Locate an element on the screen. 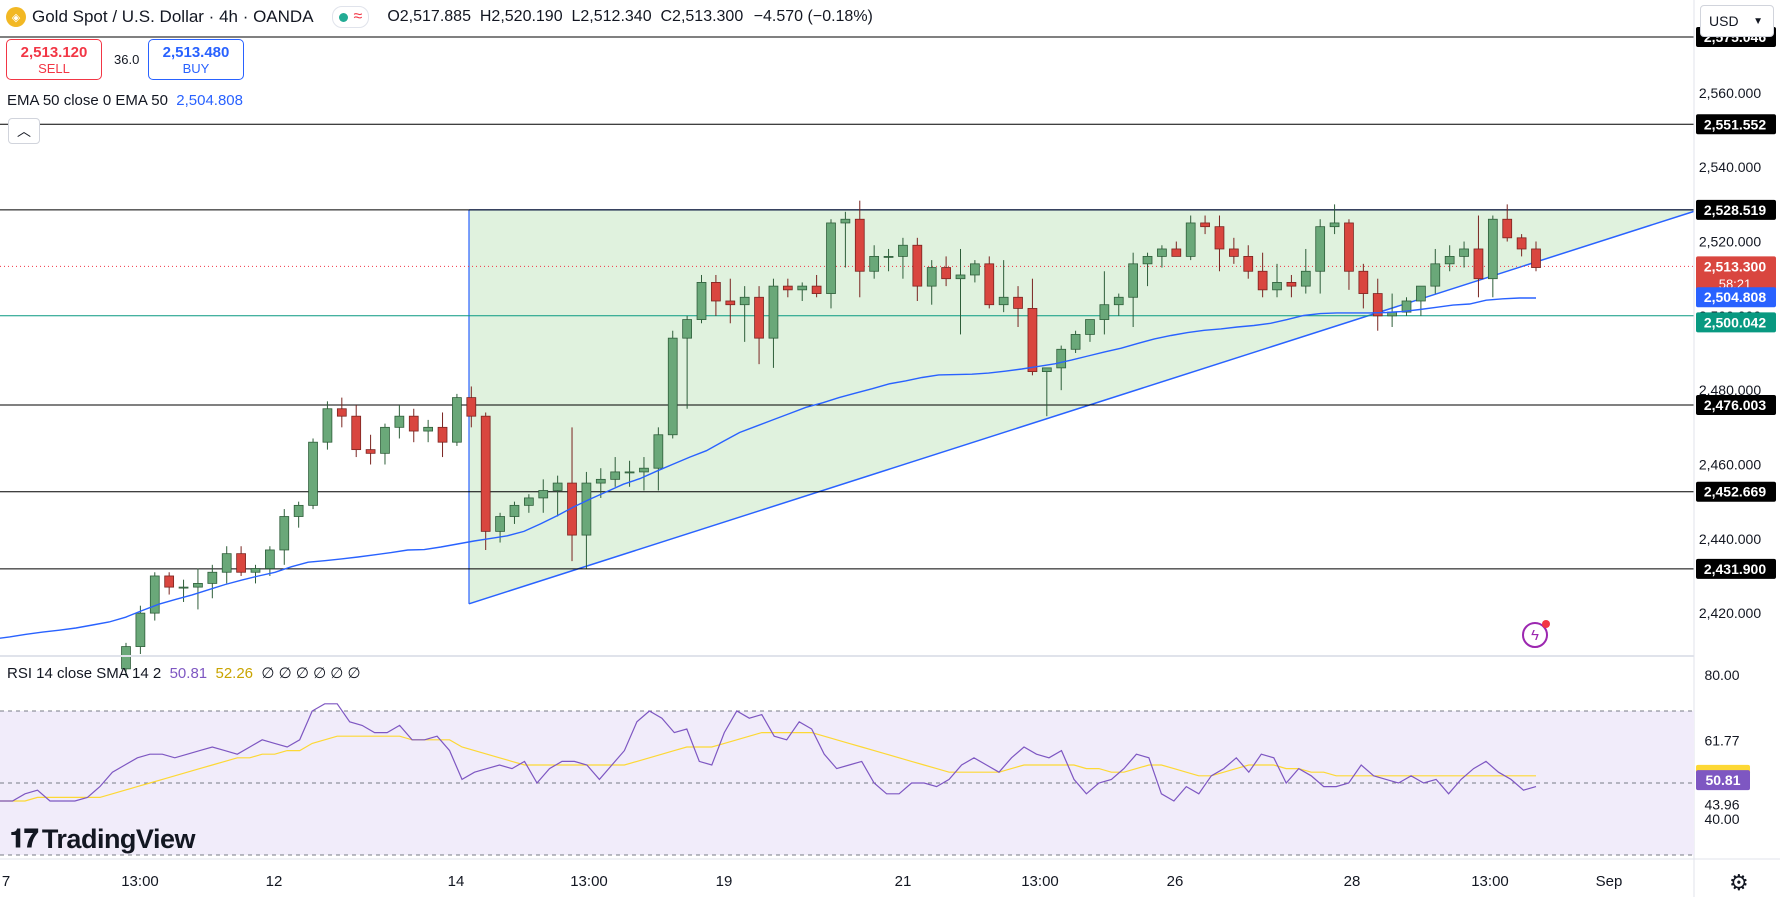 This screenshot has height=897, width=1780. lightning-alert-icon: ϟ is located at coordinates (1536, 634).